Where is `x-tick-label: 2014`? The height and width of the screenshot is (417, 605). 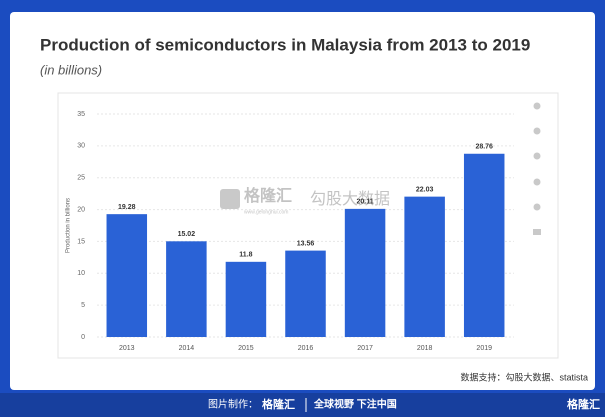
x-tick-label: 2014 is located at coordinates (187, 348).